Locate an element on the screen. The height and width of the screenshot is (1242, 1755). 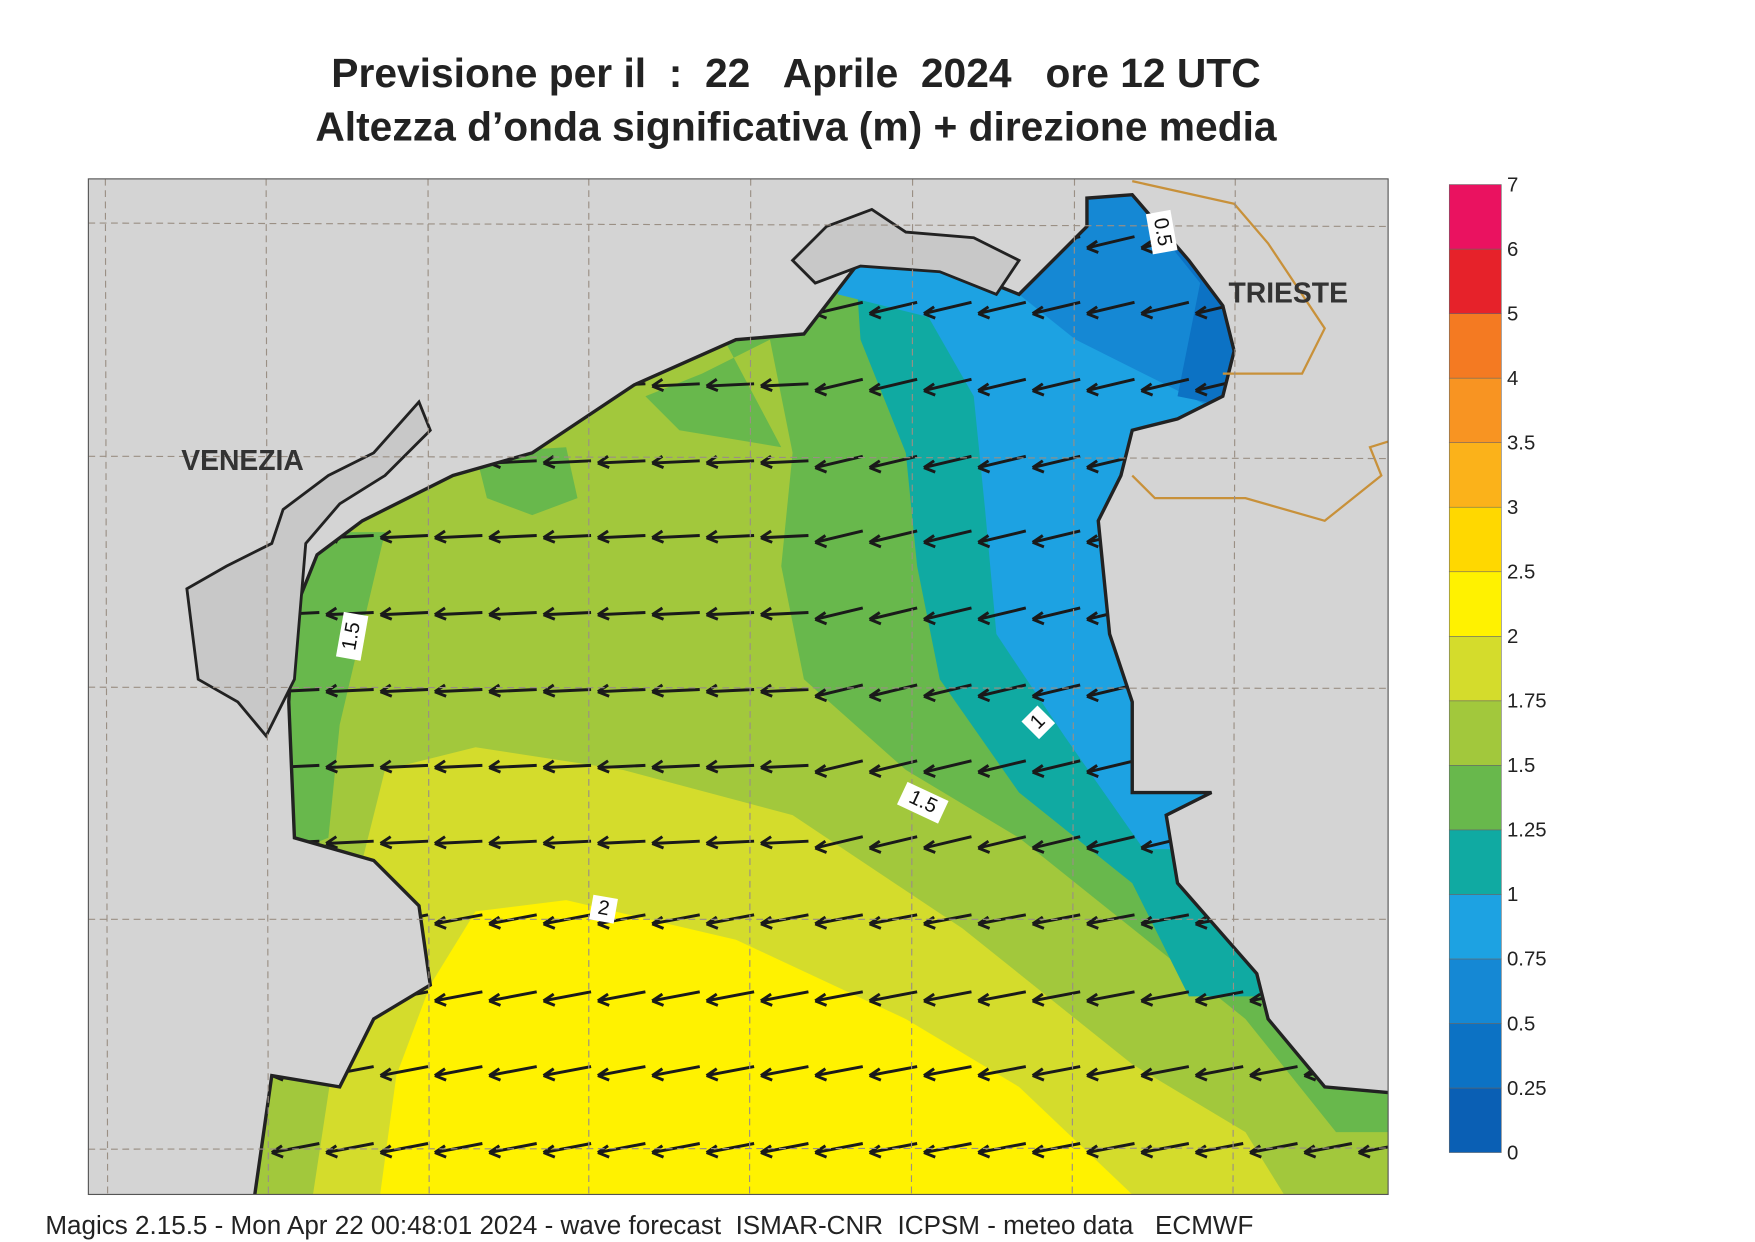
contour-label-text: 1.5 is located at coordinates (351, 636).